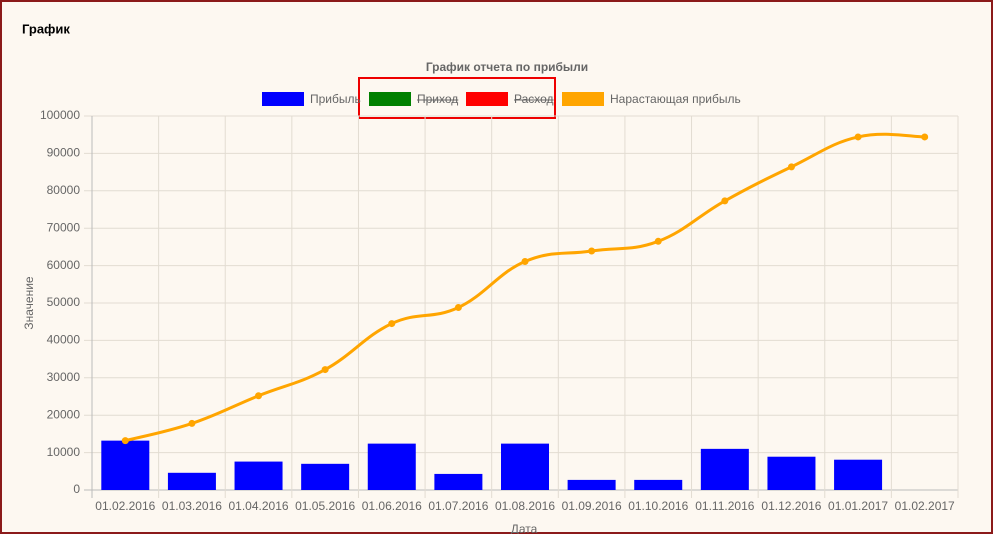 The width and height of the screenshot is (993, 534). What do you see at coordinates (525, 506) in the screenshot?
I see `x-tick-label: 01.08.2016` at bounding box center [525, 506].